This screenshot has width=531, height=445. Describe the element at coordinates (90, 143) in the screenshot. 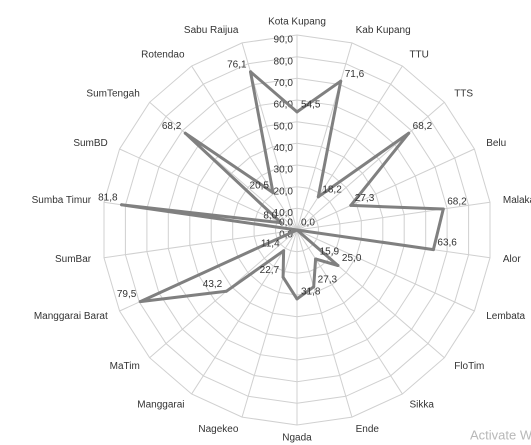

I see `category-label: SumBD` at that location.